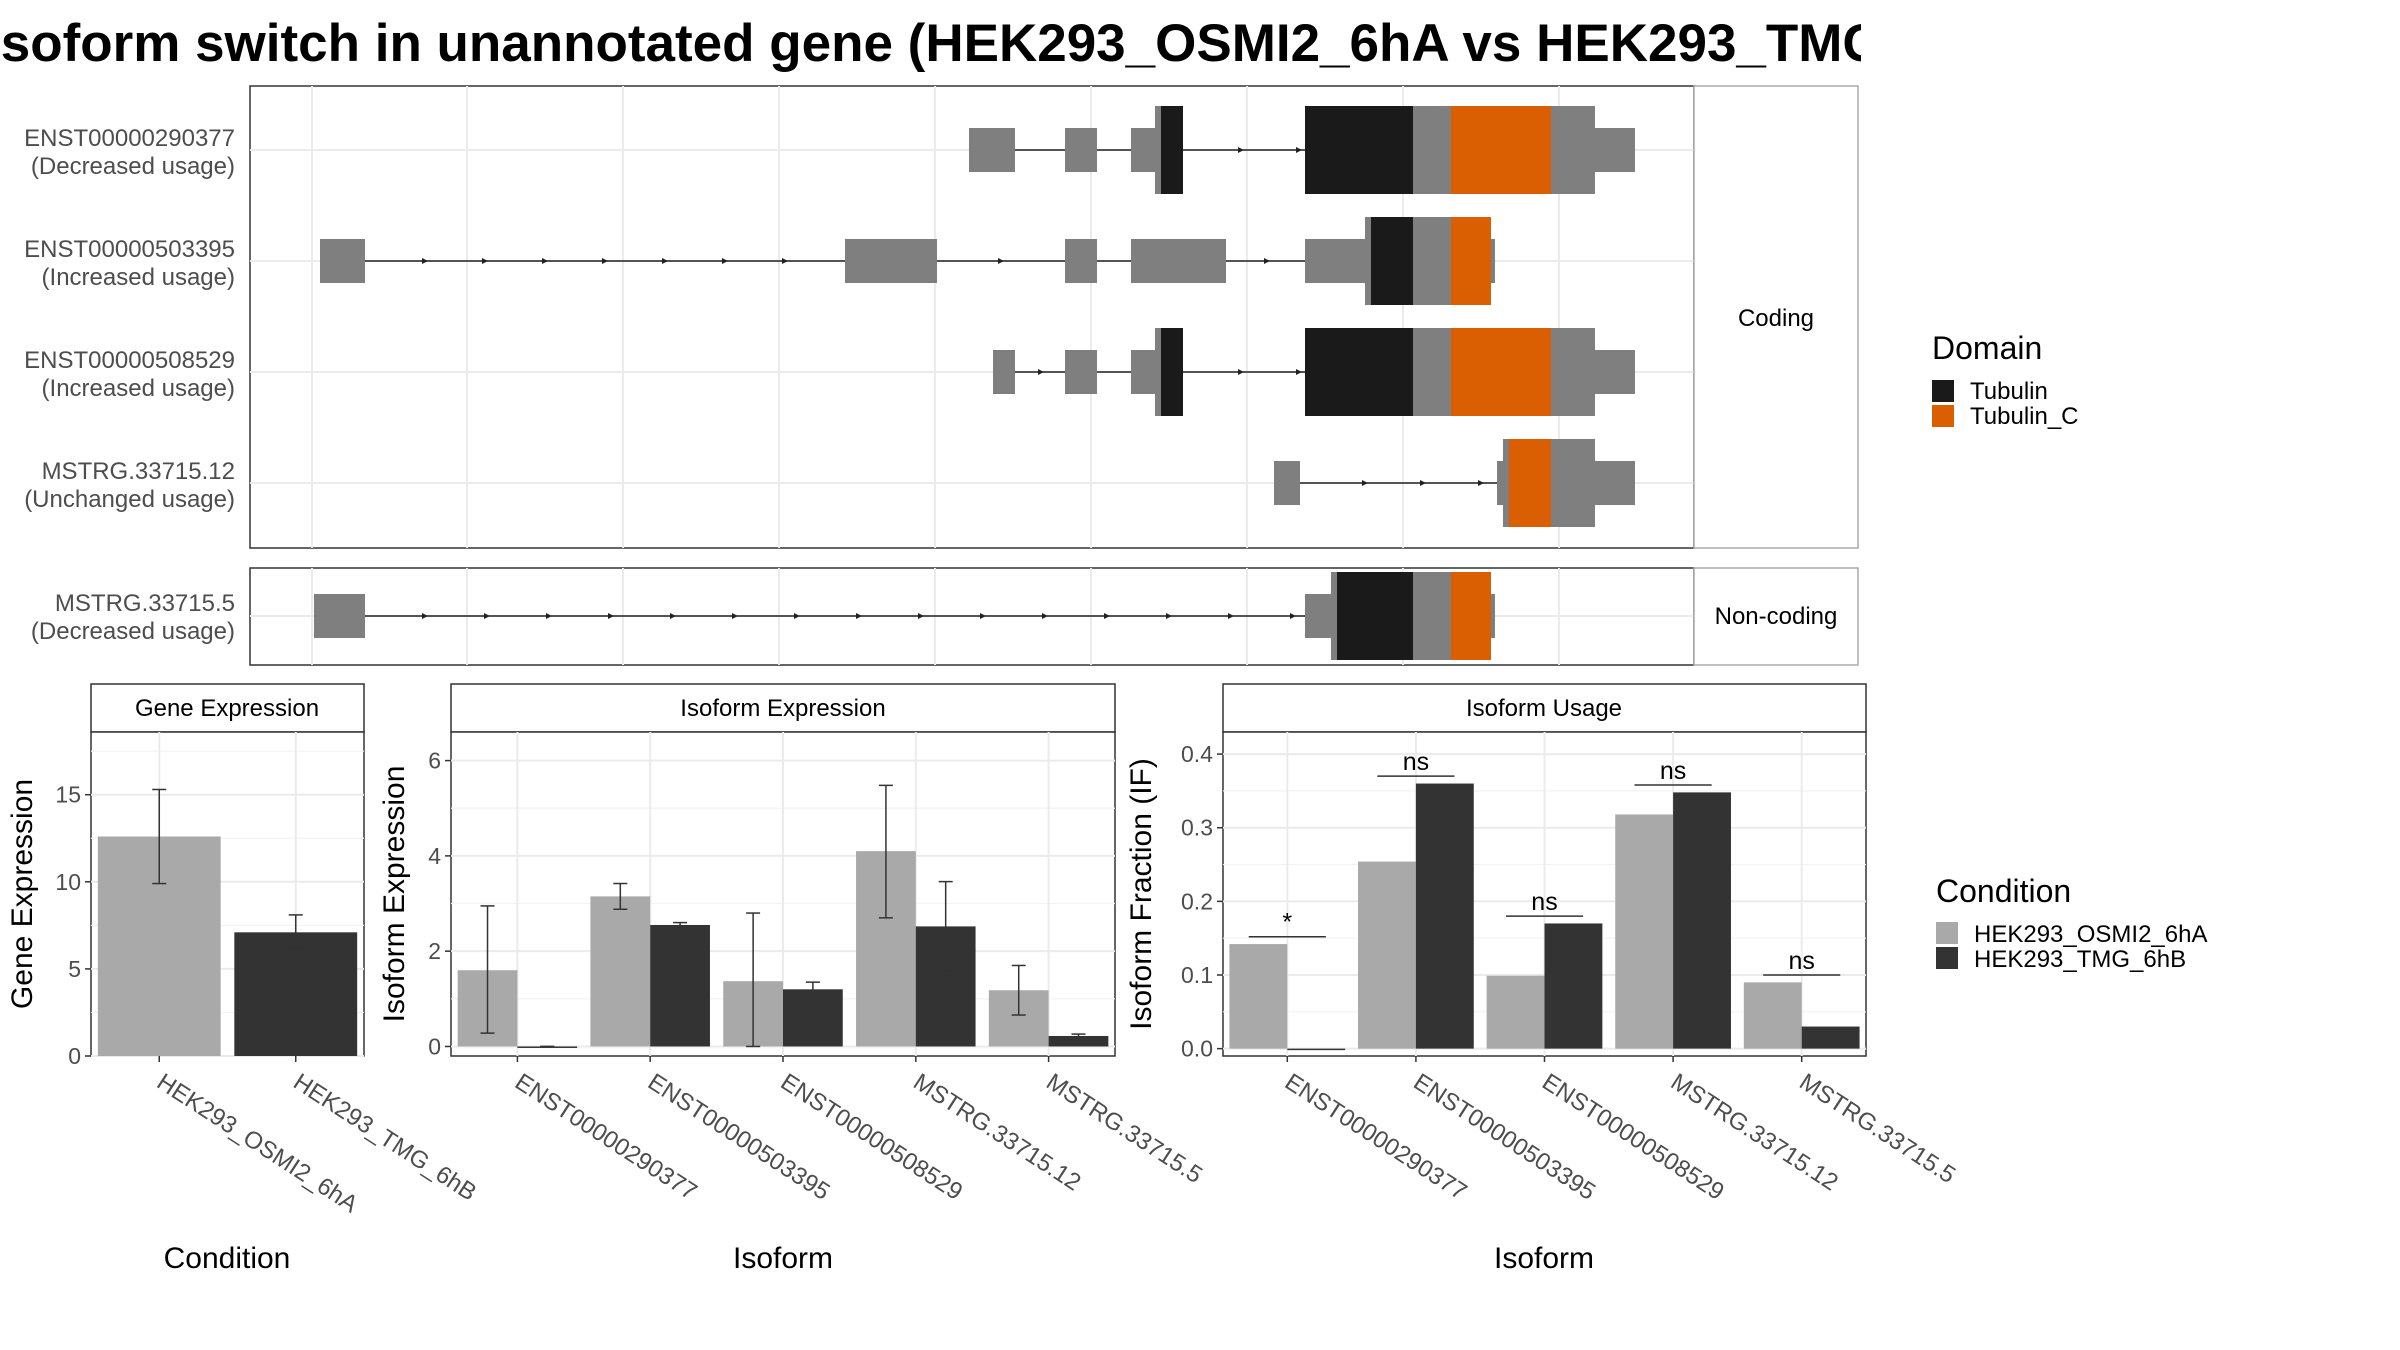  Describe the element at coordinates (2090, 934) in the screenshot. I see `legend-item: HEK293_OSMI2_6hA` at that location.